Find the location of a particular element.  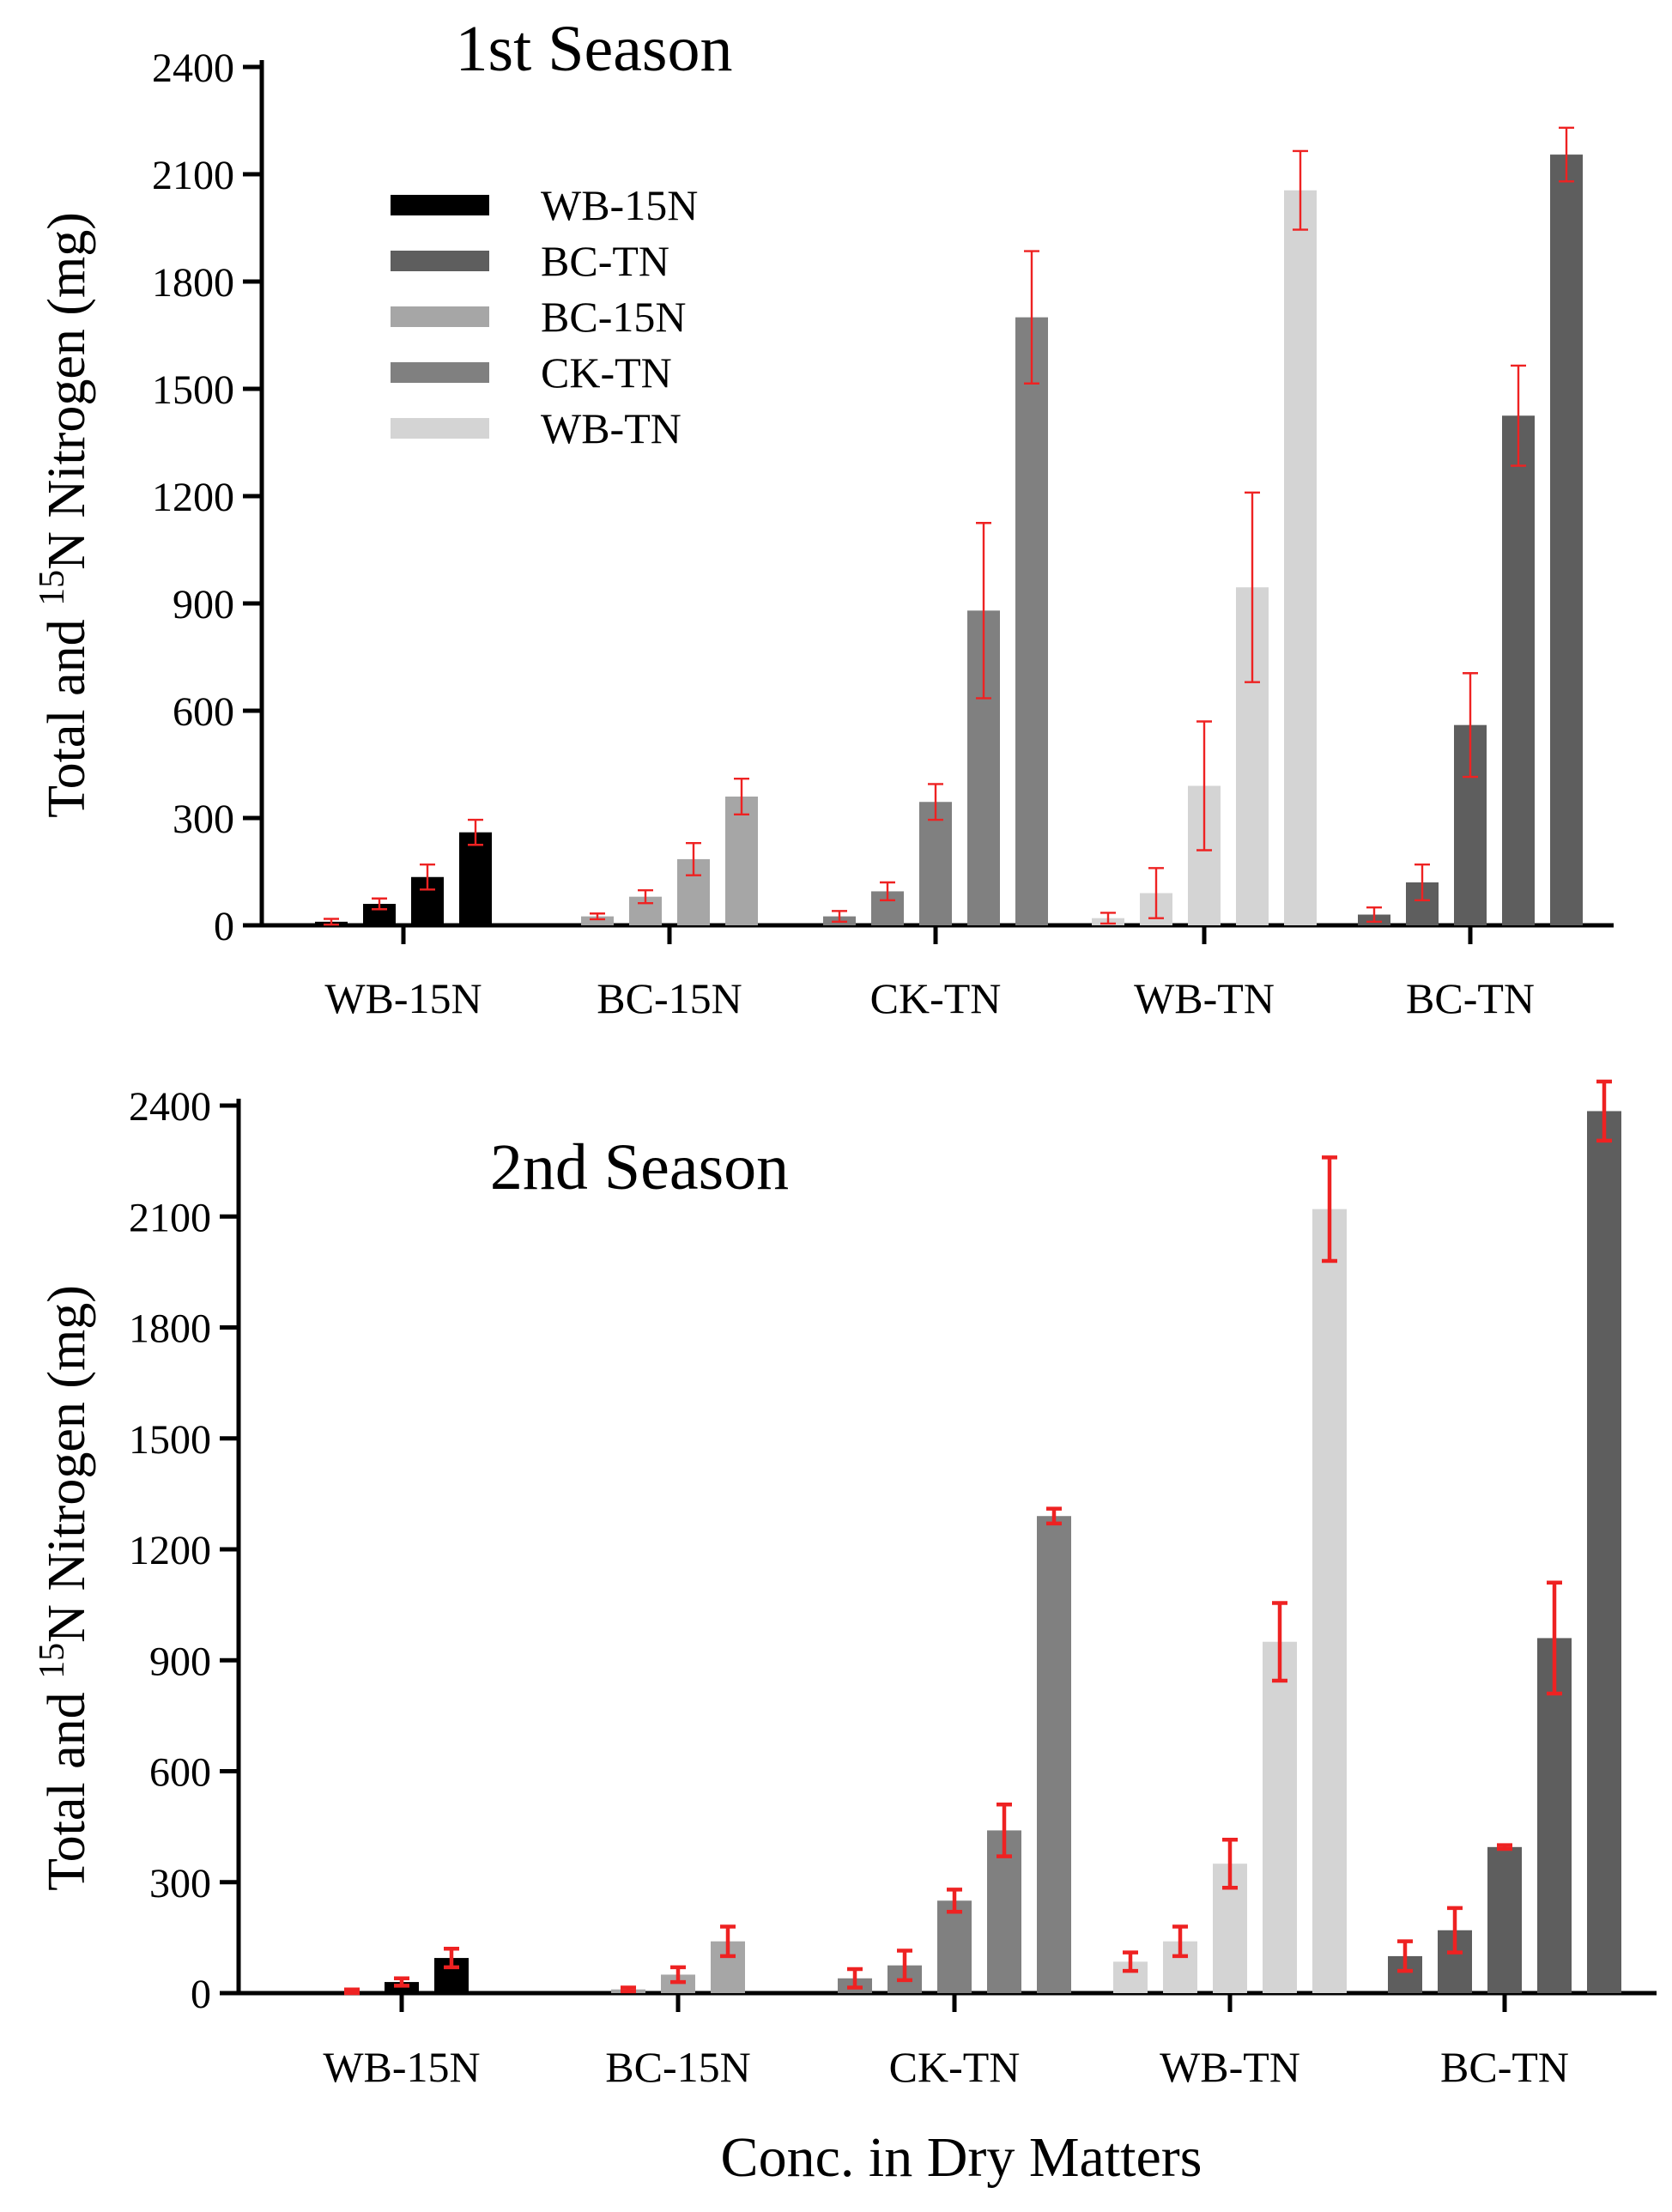

chart-title: 2nd Season is located at coordinates (639, 1167).